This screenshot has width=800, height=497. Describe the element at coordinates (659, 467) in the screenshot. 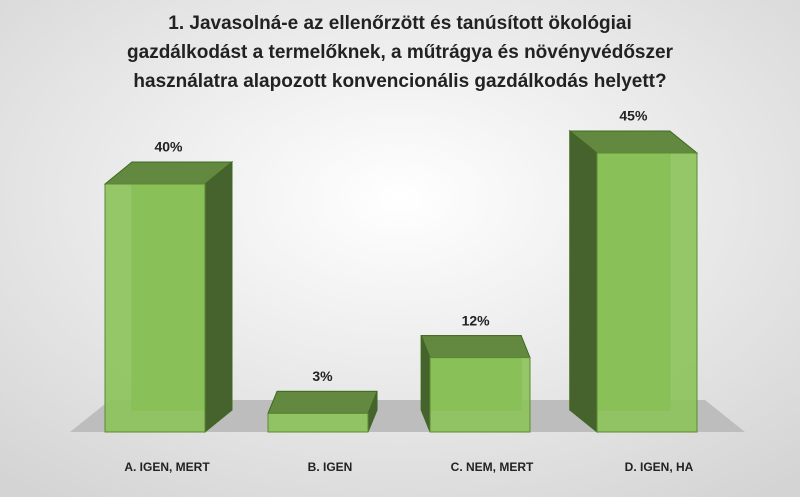

I see `x-tick-label: D. IGEN, HA` at that location.